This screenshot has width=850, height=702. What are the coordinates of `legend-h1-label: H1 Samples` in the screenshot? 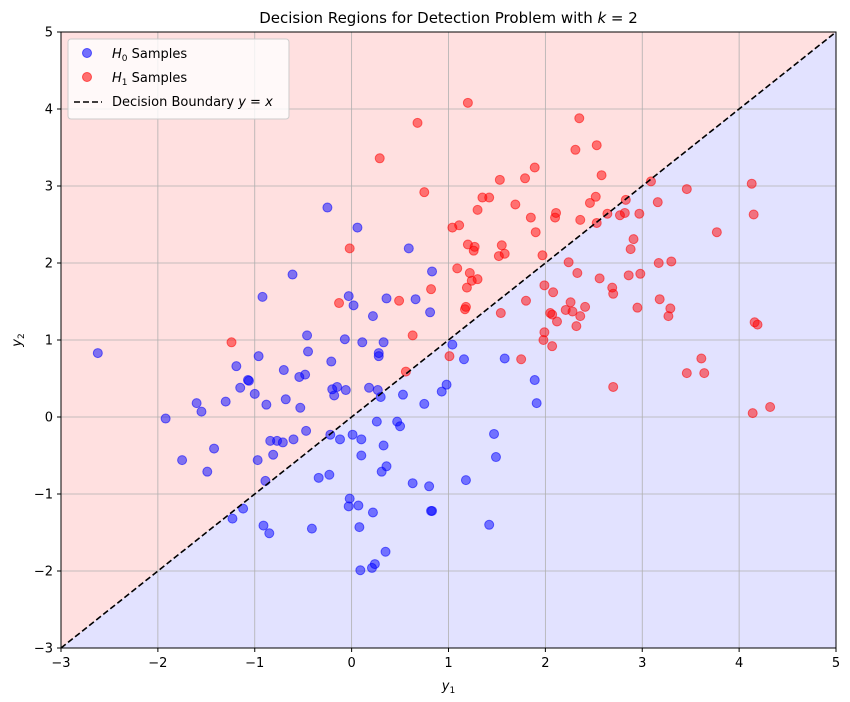 It's located at (149, 79).